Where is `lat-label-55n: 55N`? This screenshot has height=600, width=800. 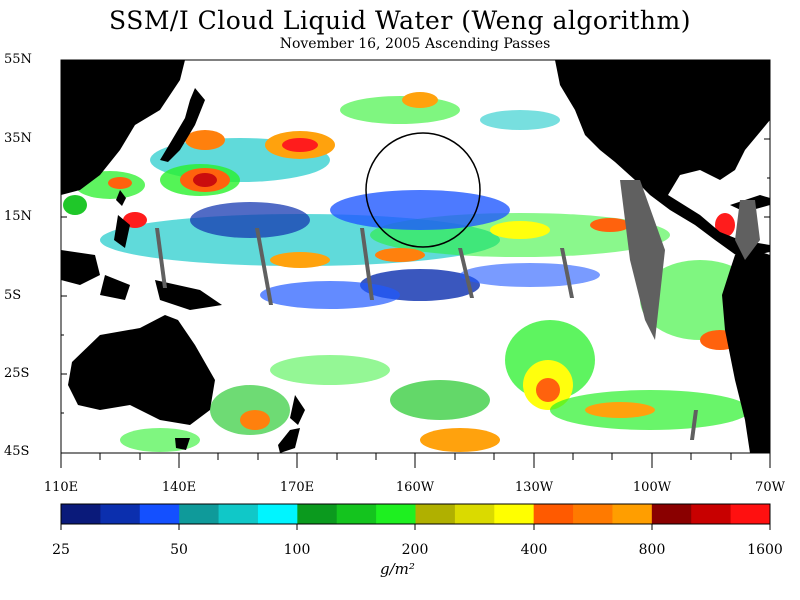
lat-label-55n: 55N is located at coordinates (18, 59).